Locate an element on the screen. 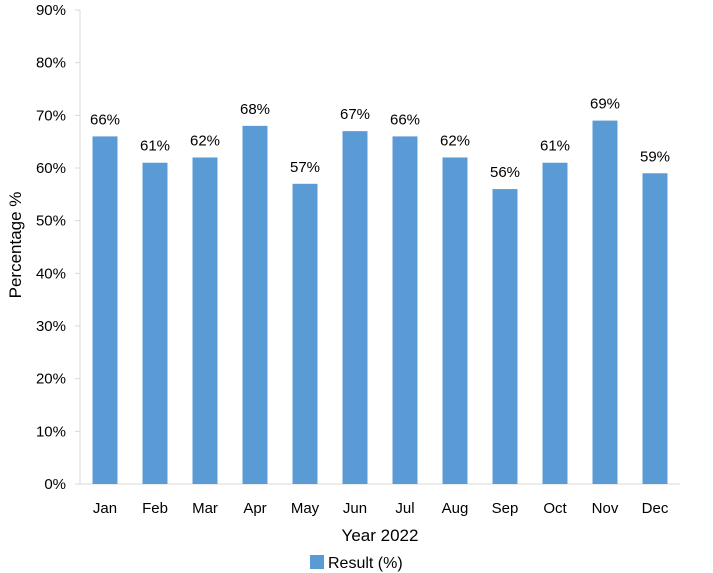 This screenshot has height=573, width=713. bar-data-label: 57% is located at coordinates (305, 167).